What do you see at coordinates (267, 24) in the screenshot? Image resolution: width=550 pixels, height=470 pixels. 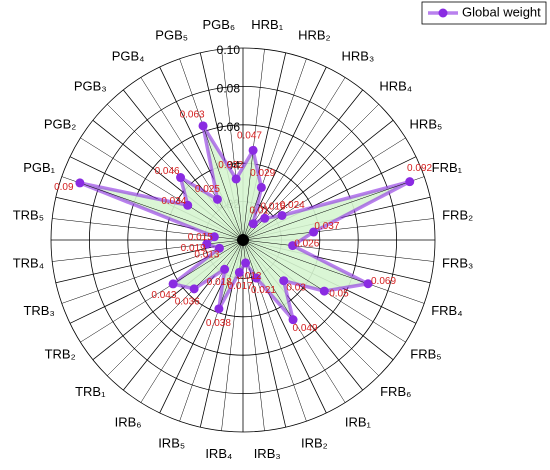 I see `category-label: HRB₁` at bounding box center [267, 24].